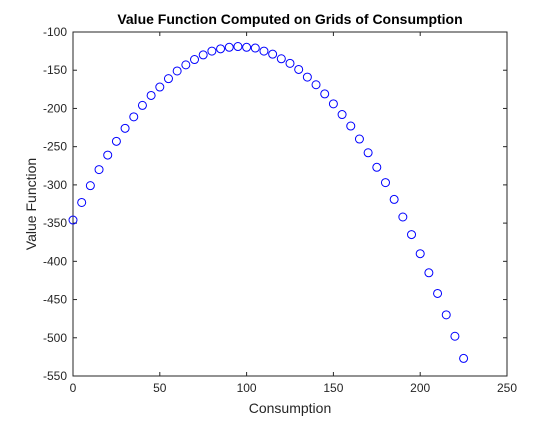  Describe the element at coordinates (55, 223) in the screenshot. I see `y-tick-label: -350` at that location.